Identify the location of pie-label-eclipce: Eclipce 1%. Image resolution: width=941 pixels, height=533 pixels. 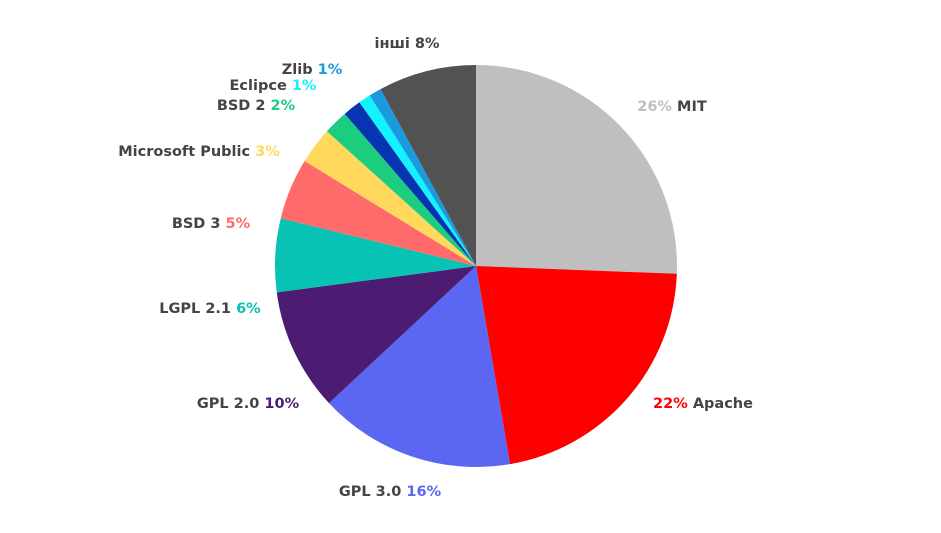
(273, 86).